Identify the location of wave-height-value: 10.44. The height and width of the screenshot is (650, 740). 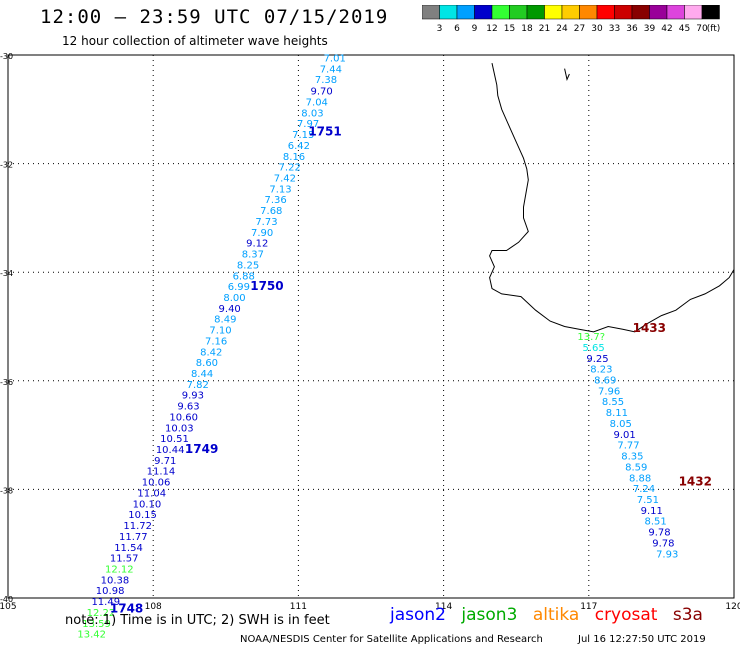
(170, 450).